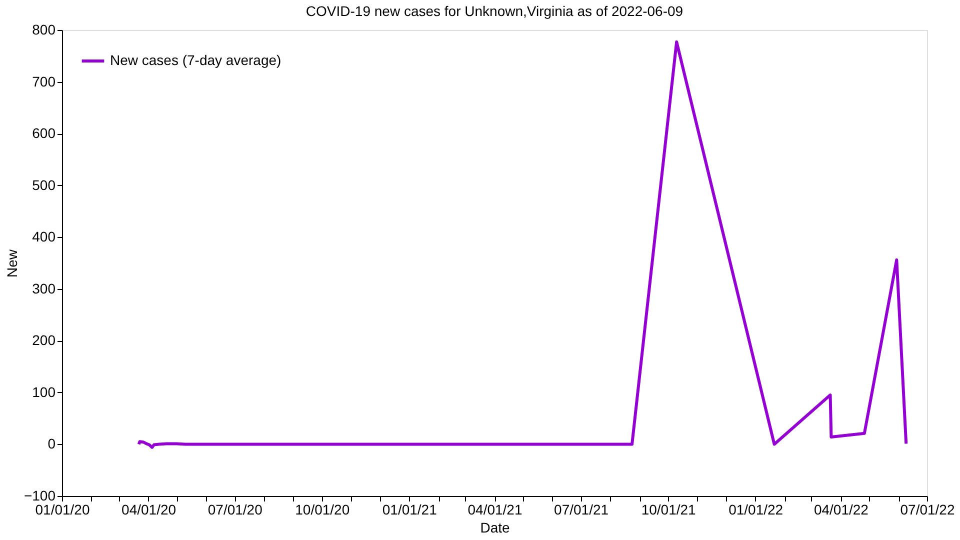 The image size is (960, 540). Describe the element at coordinates (581, 510) in the screenshot. I see `x-tick-label: 07/01/21` at that location.